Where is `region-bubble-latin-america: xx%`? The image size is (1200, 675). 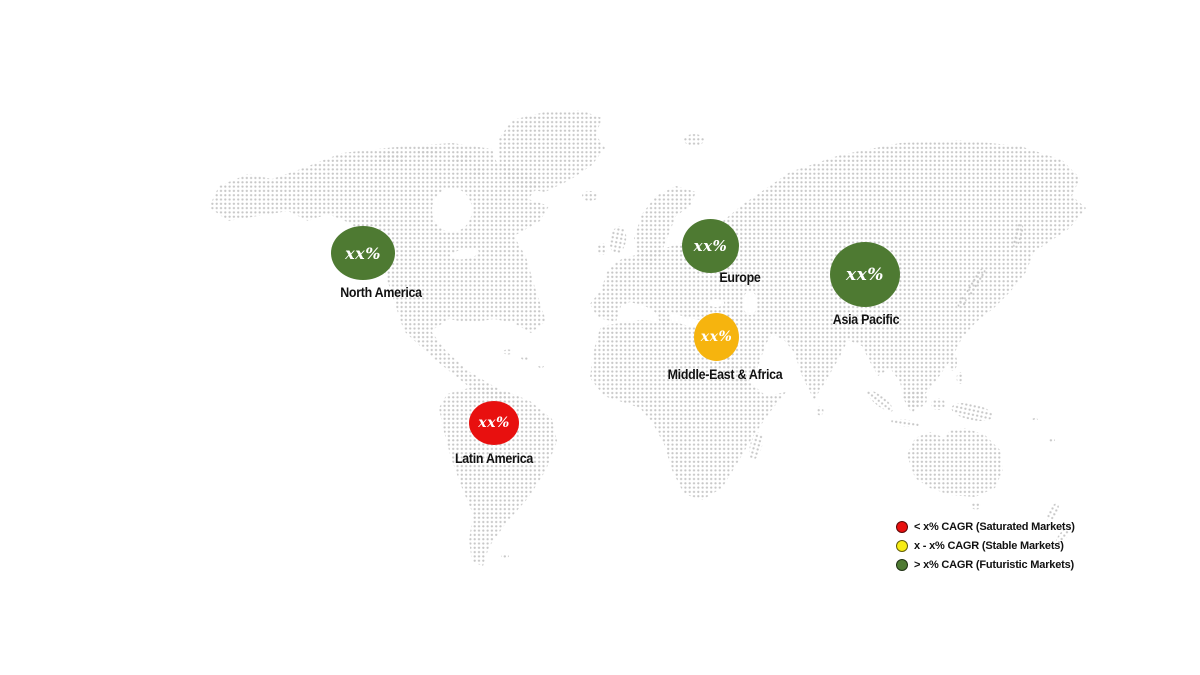 region-bubble-latin-america: xx% is located at coordinates (494, 423).